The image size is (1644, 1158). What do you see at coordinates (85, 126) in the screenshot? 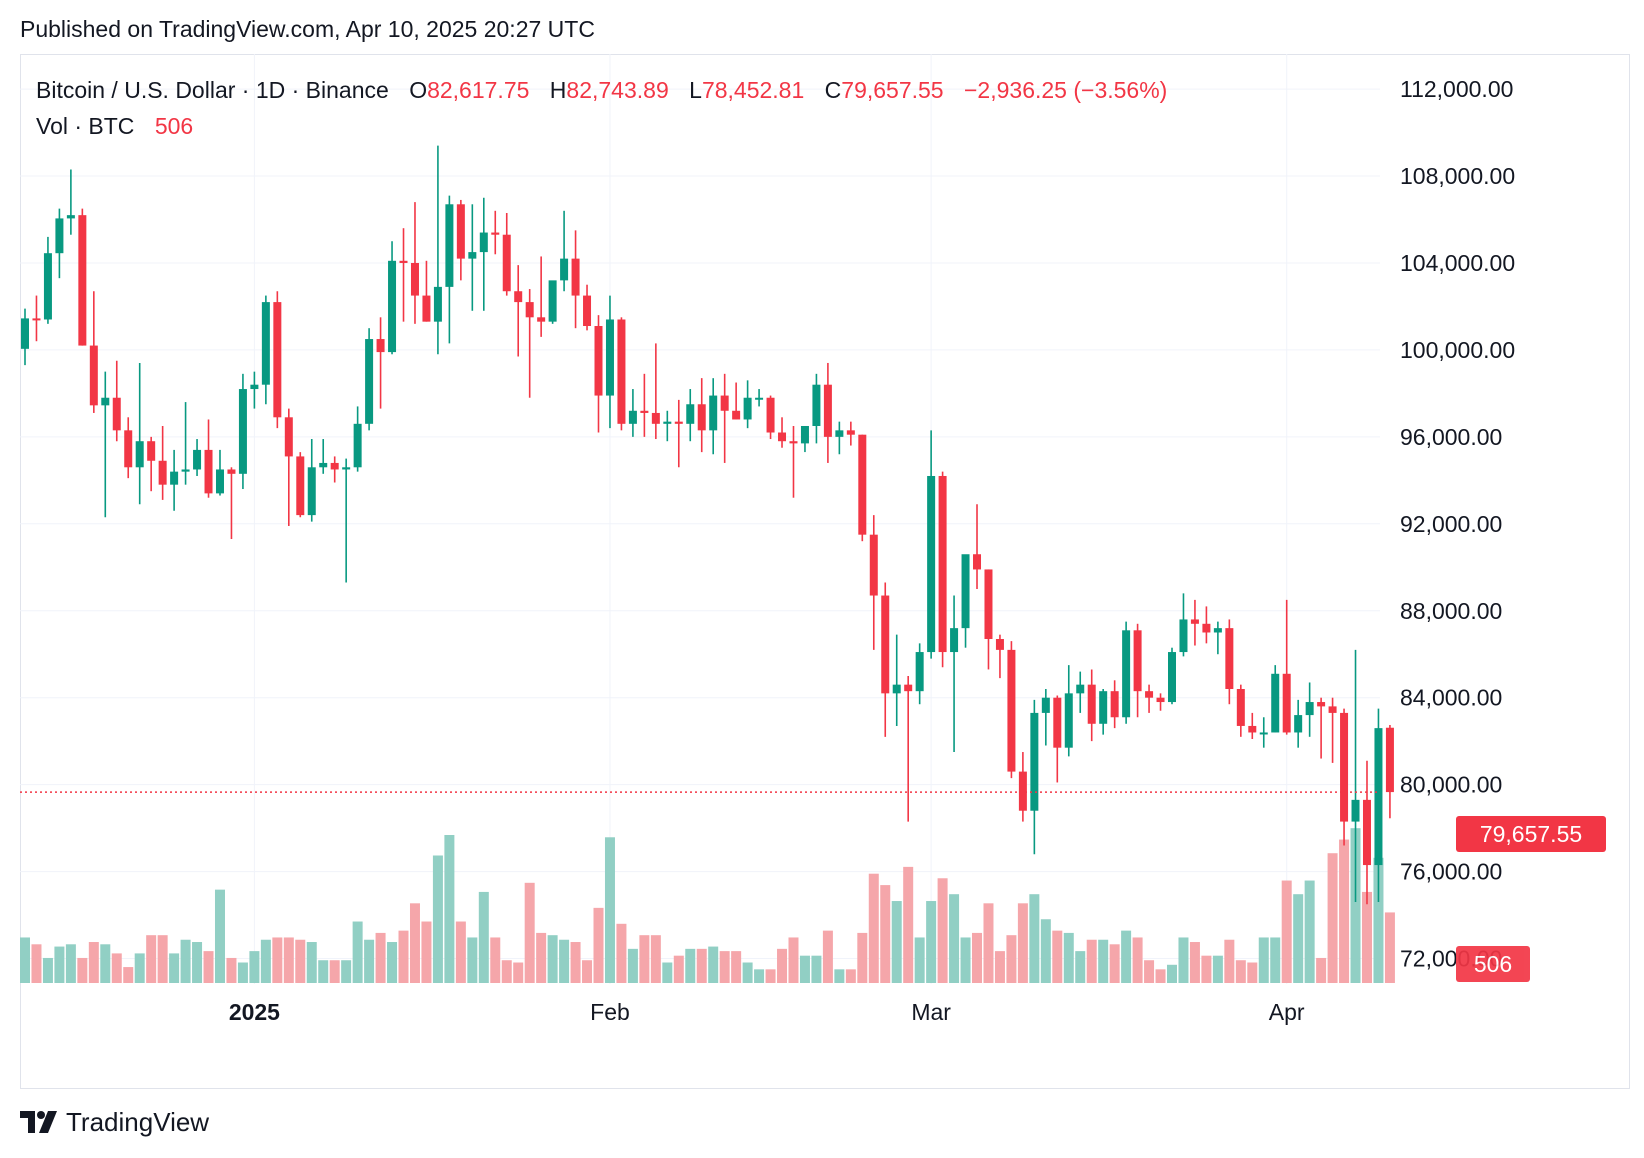
I see `volume-label: Vol · BTC` at bounding box center [85, 126].